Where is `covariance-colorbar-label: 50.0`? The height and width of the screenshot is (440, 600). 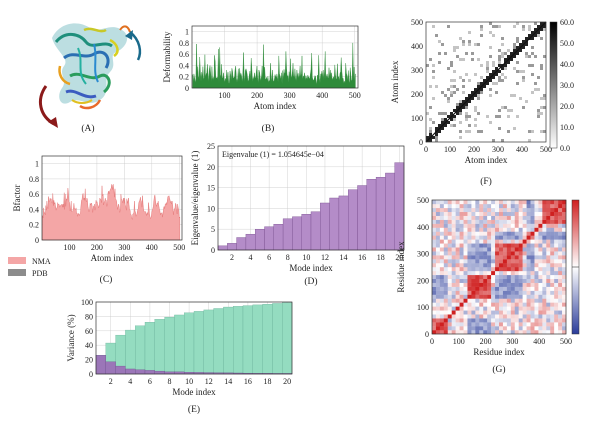
covariance-colorbar-label: 50.0 is located at coordinates (567, 43).